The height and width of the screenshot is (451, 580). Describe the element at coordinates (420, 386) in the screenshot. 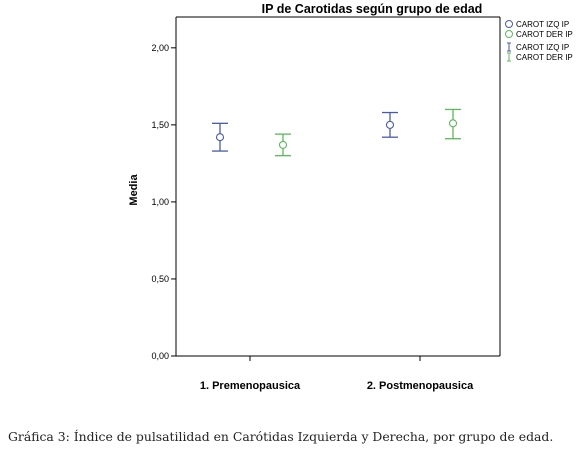

I see `x-category-label: 2. Postmenopausica` at that location.